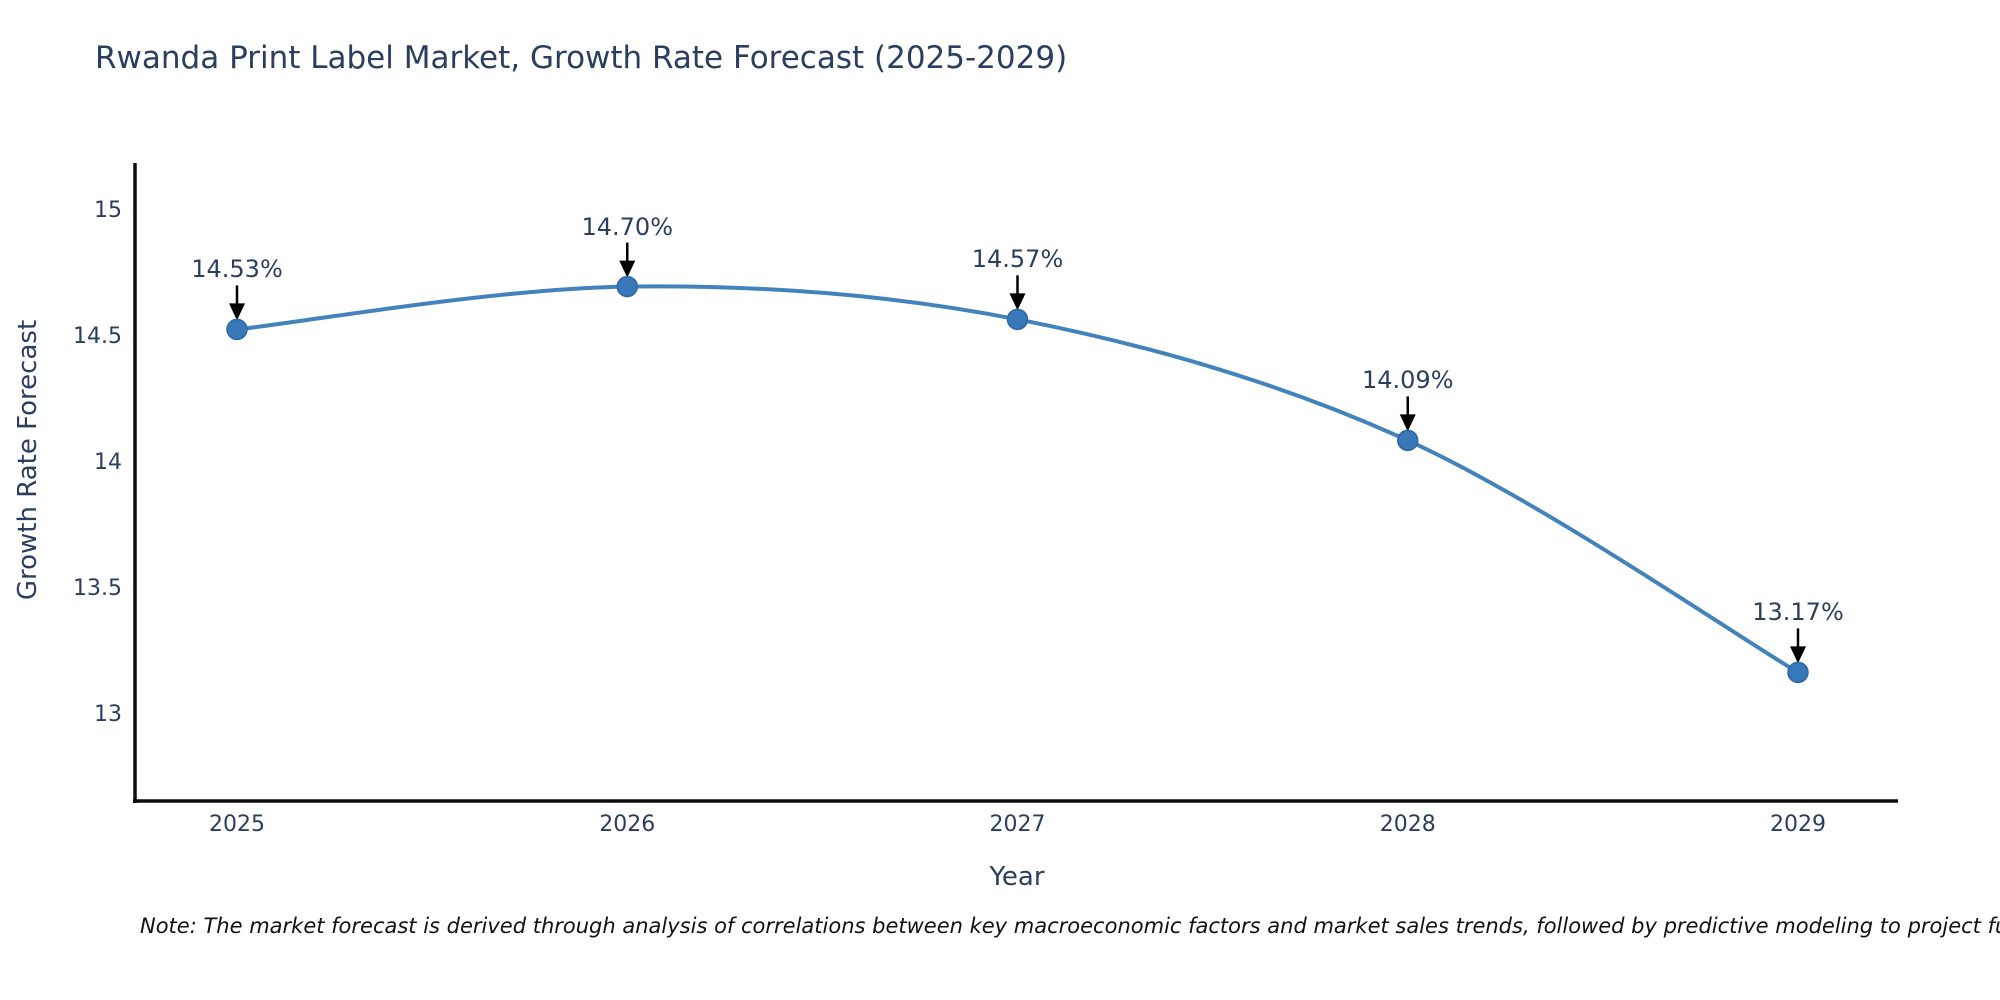 Image resolution: width=2000 pixels, height=1000 pixels. What do you see at coordinates (237, 269) in the screenshot?
I see `point-annotation-label: 14.53%` at bounding box center [237, 269].